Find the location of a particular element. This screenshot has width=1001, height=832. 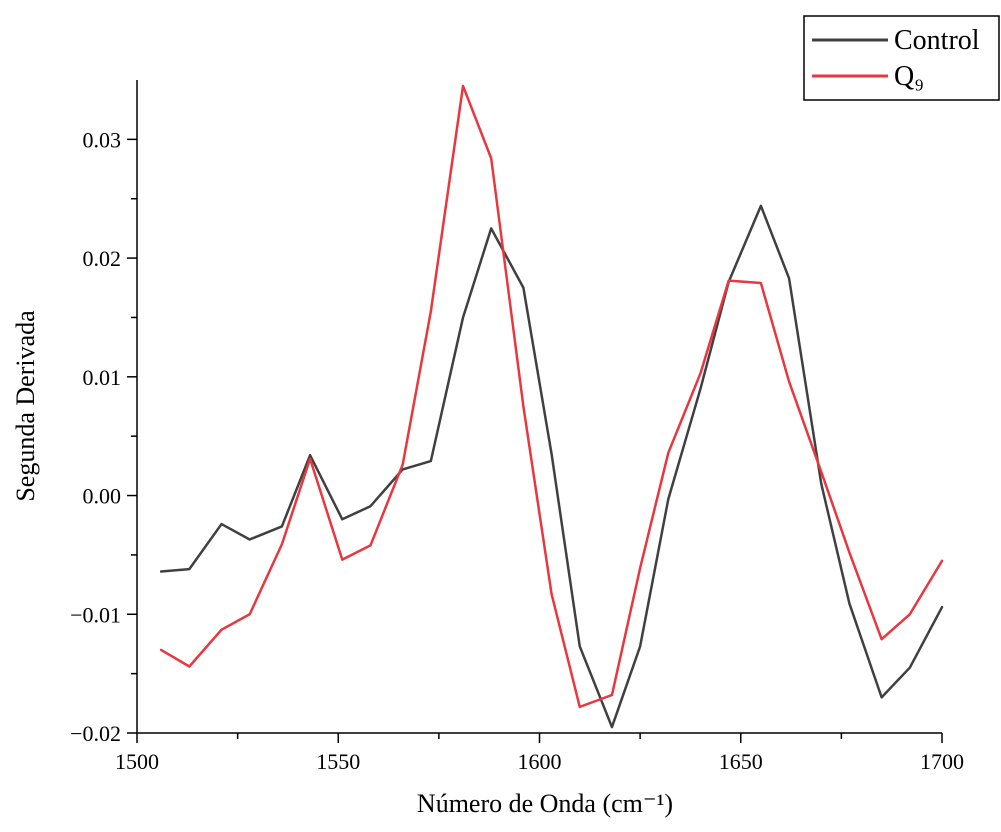

y-tick-label: 0.03 is located at coordinates (102, 139).